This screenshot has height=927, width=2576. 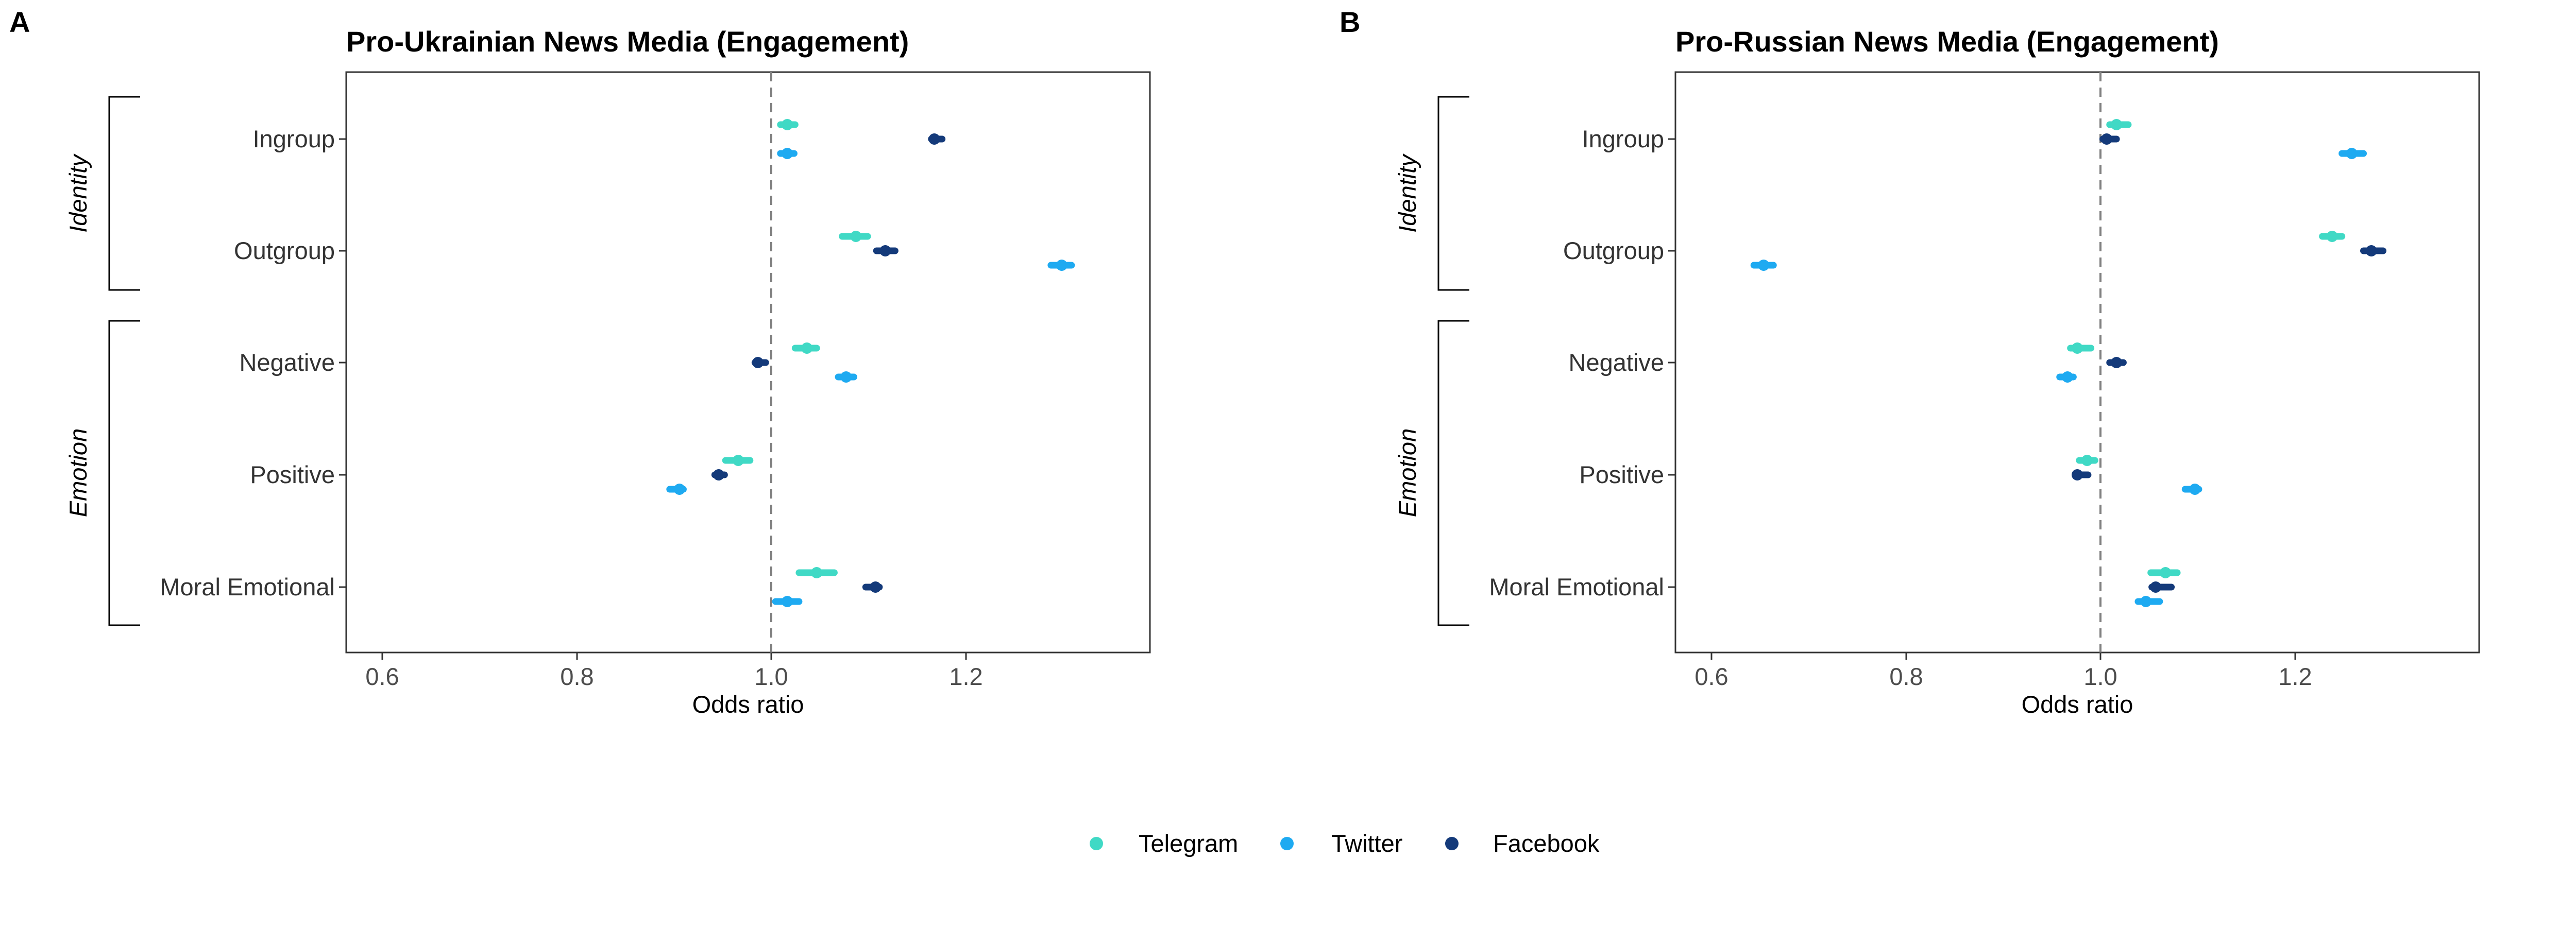 What do you see at coordinates (674, 656) in the screenshot?
I see `x-ticks-a` at bounding box center [674, 656].